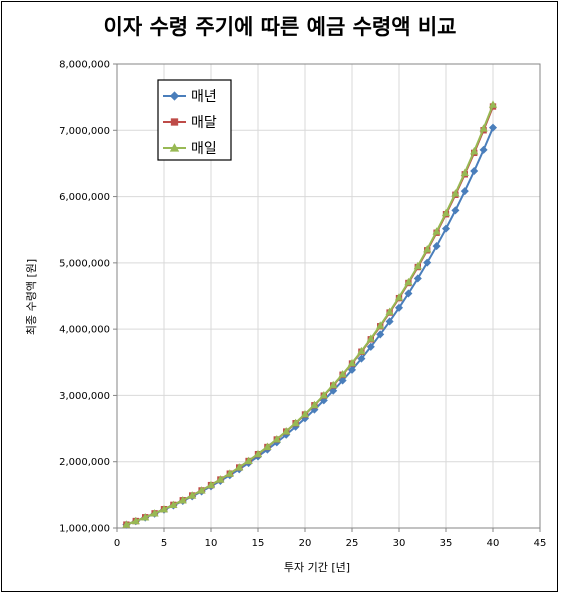 This screenshot has height=595, width=561. Describe the element at coordinates (84, 529) in the screenshot. I see `y-tick-label: 1,000,000` at that location.